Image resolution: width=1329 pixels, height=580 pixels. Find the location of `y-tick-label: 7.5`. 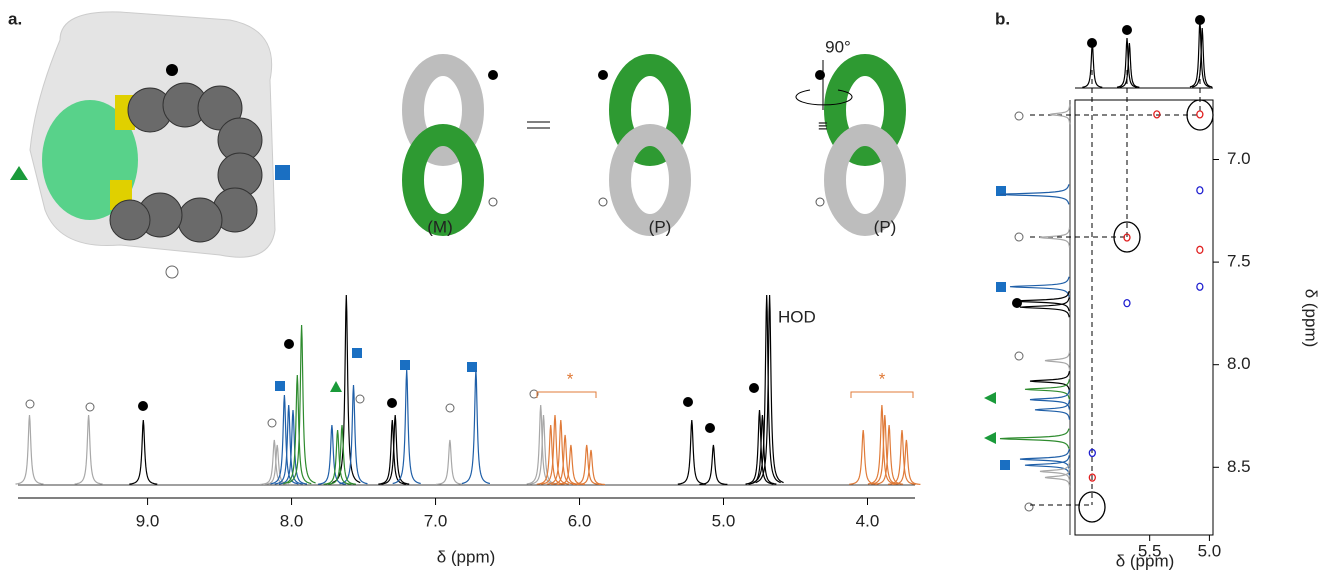

y-tick-label: 7.5 is located at coordinates (1239, 261).